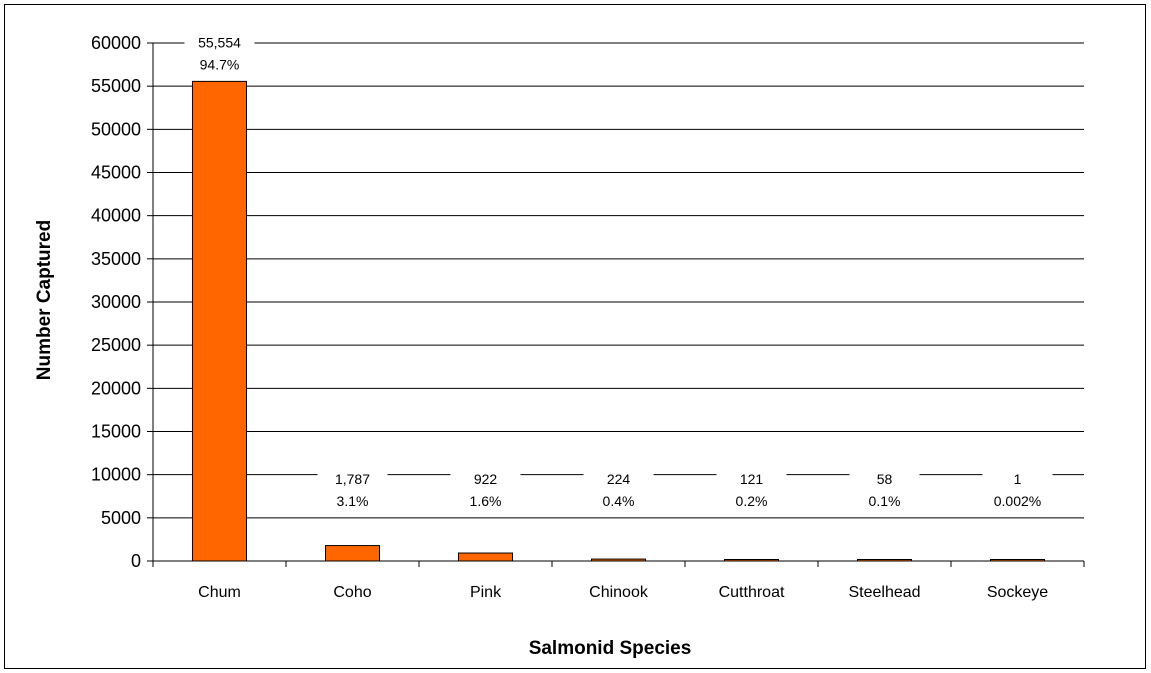 This screenshot has height=673, width=1151. I want to click on x-tick-label: Chum, so click(219, 592).